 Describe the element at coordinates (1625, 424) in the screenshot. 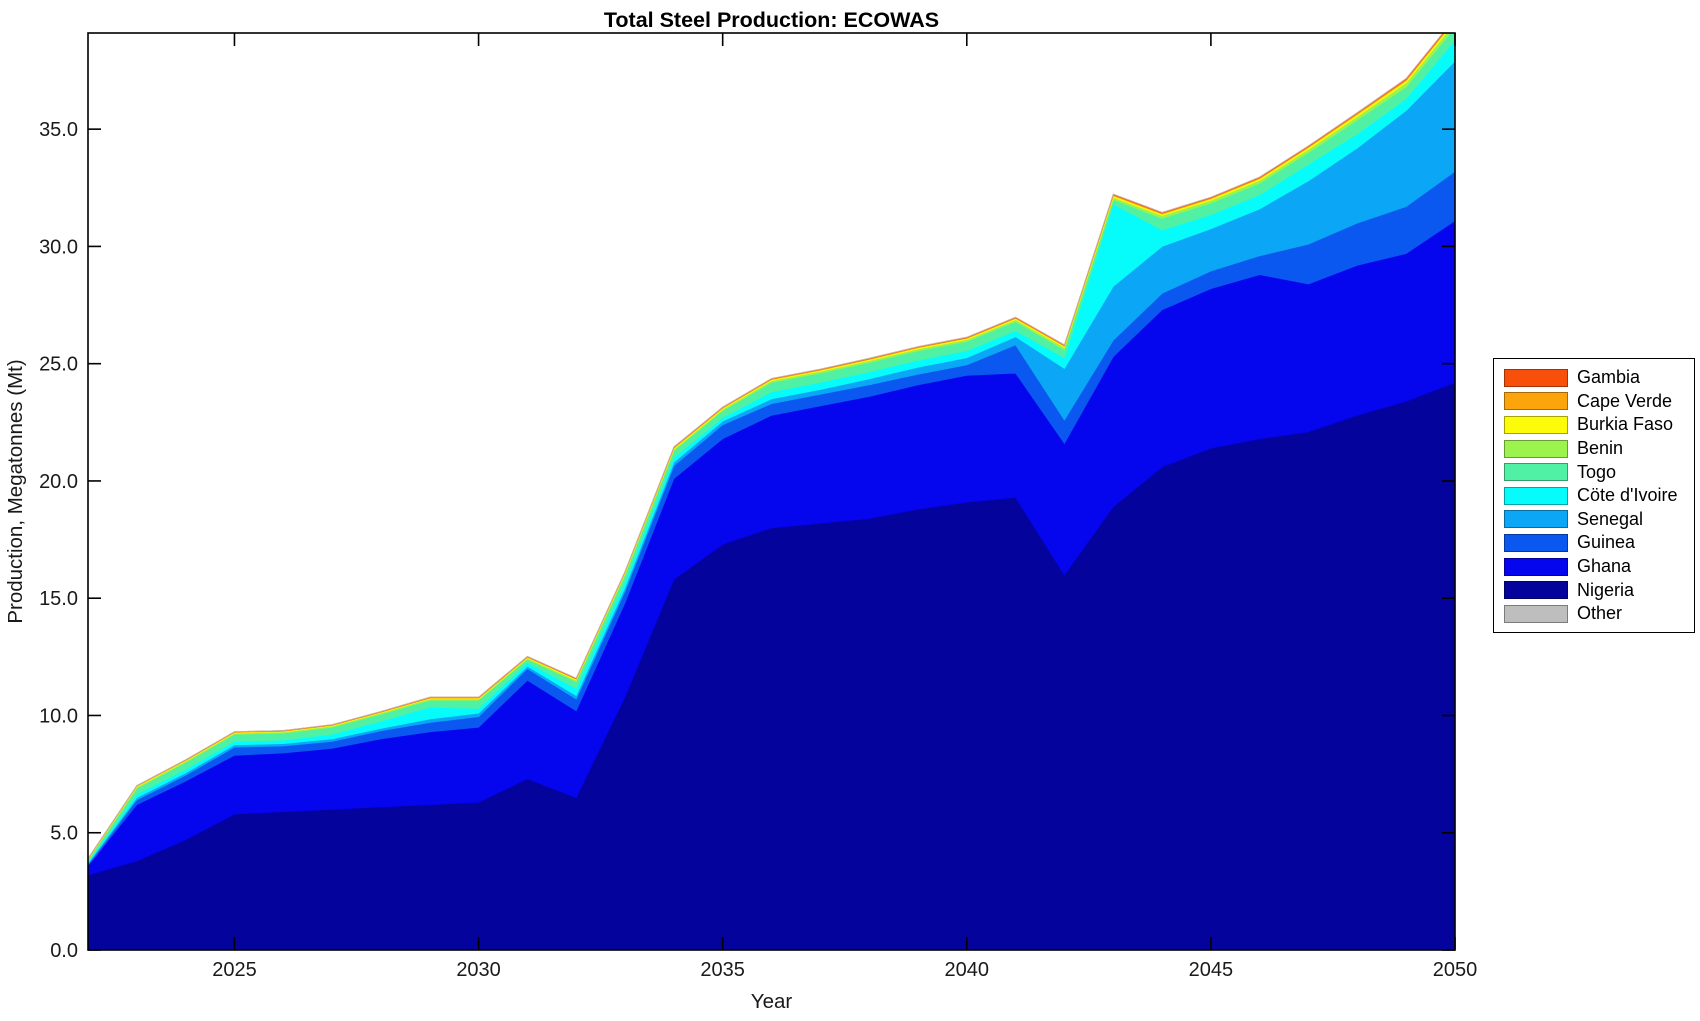

I see `legend-label: Burkia Faso` at that location.